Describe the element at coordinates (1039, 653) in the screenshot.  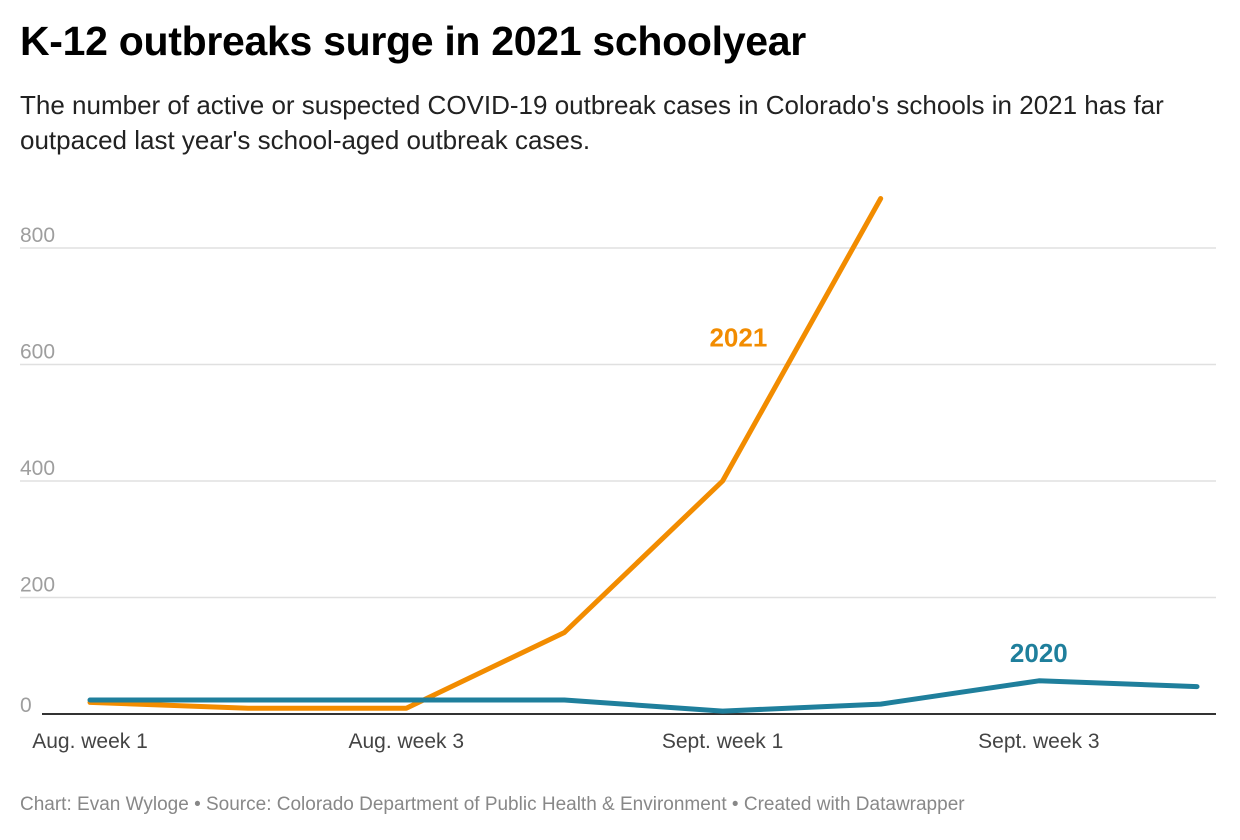
I see `series-label-2020: 2020` at that location.